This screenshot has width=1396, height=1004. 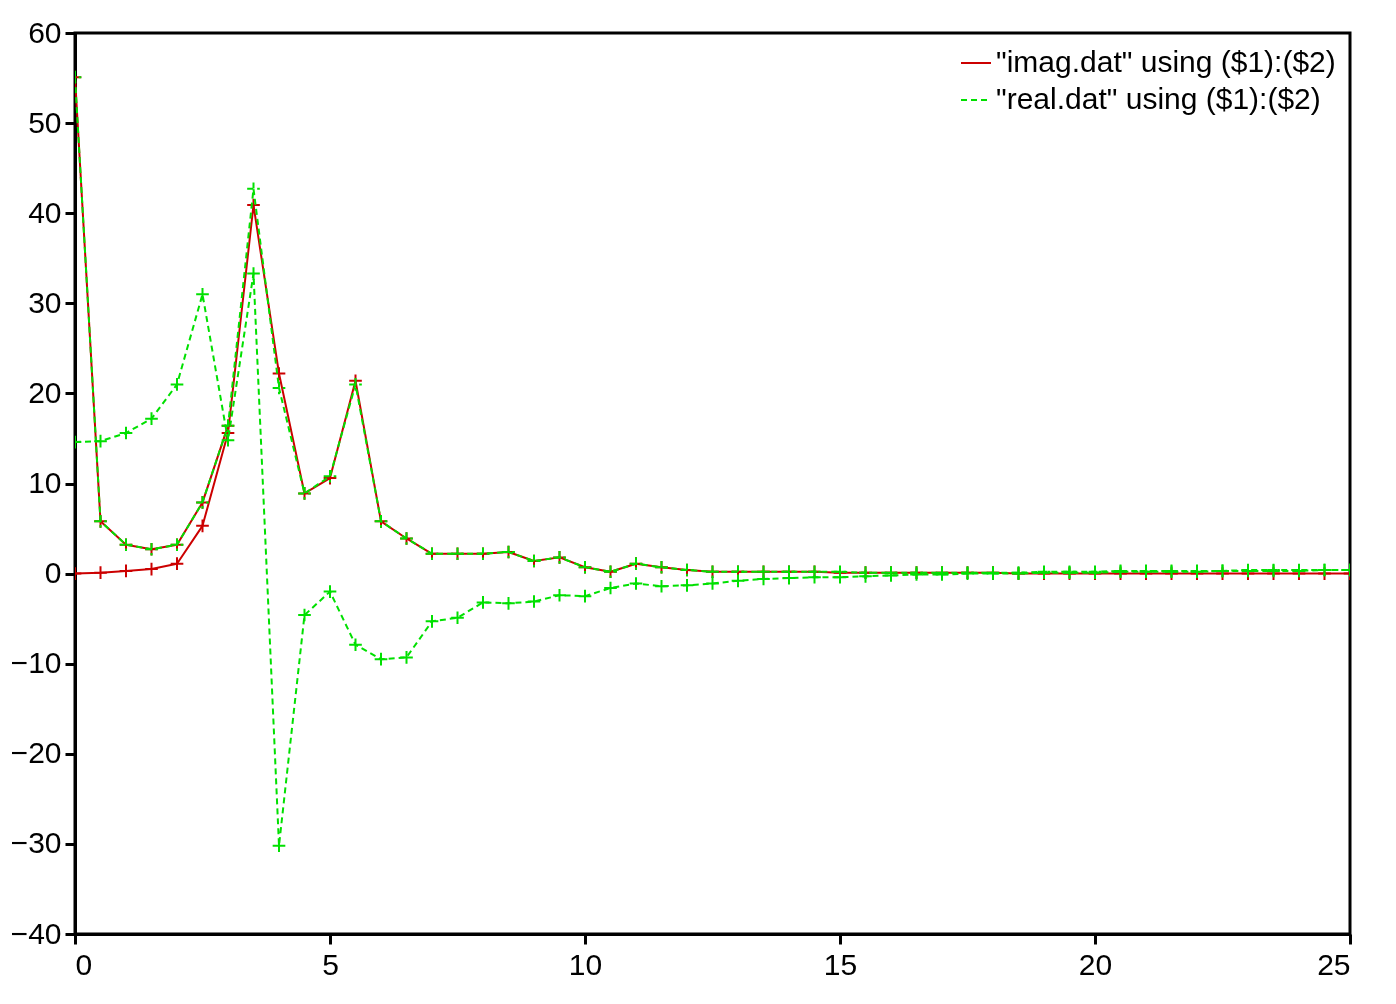 What do you see at coordinates (45, 212) in the screenshot?
I see `y-tick-label: 40` at bounding box center [45, 212].